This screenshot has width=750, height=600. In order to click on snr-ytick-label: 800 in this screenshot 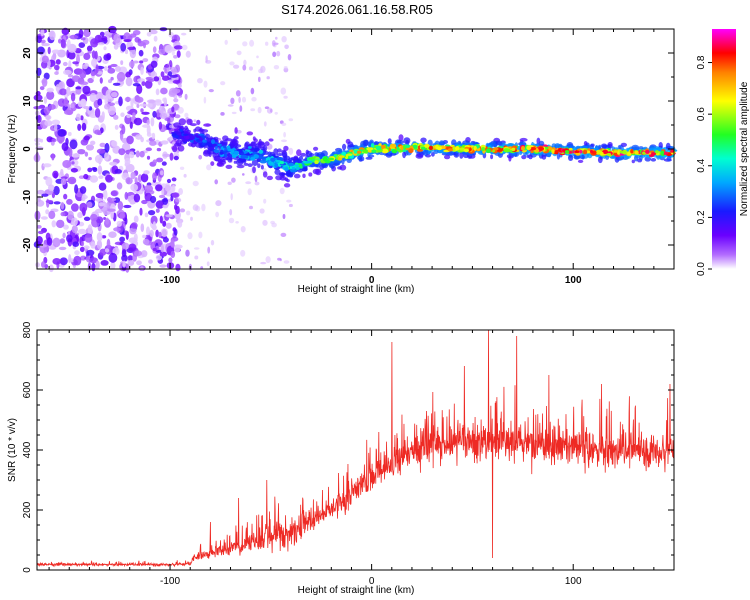, I will do `click(27, 329)`.